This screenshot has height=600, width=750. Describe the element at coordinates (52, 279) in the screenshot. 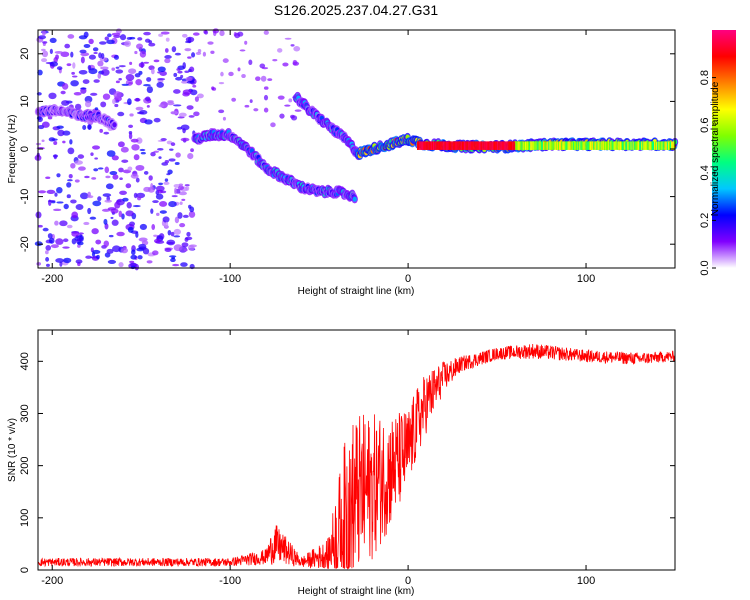

I see `spectrogram-xtick-label: -200` at that location.